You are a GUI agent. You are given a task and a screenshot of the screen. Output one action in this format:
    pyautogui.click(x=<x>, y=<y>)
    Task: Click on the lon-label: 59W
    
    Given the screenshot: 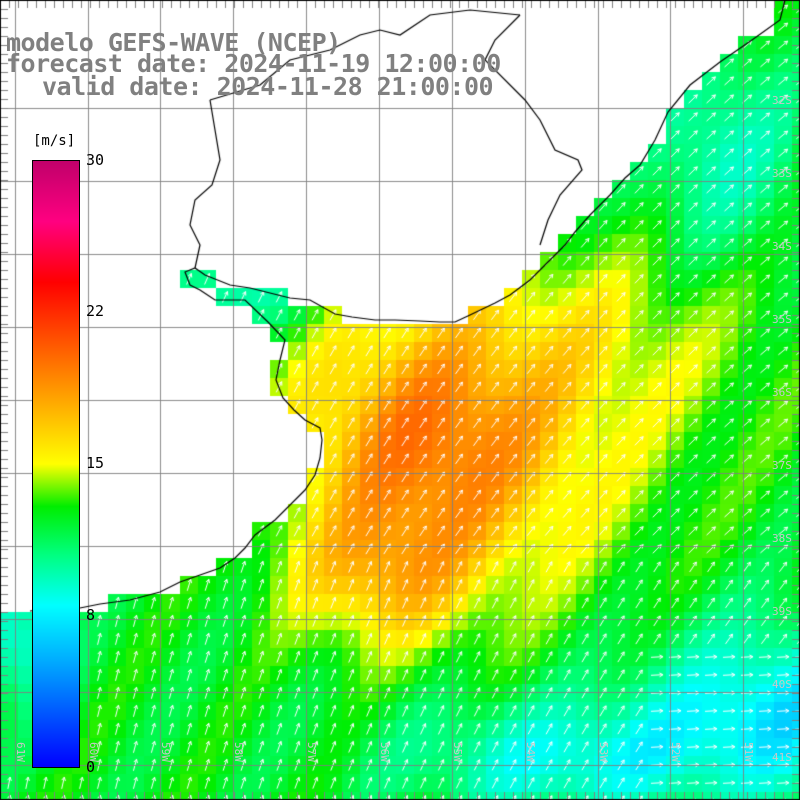 What is the action you would take?
    pyautogui.click(x=165, y=752)
    